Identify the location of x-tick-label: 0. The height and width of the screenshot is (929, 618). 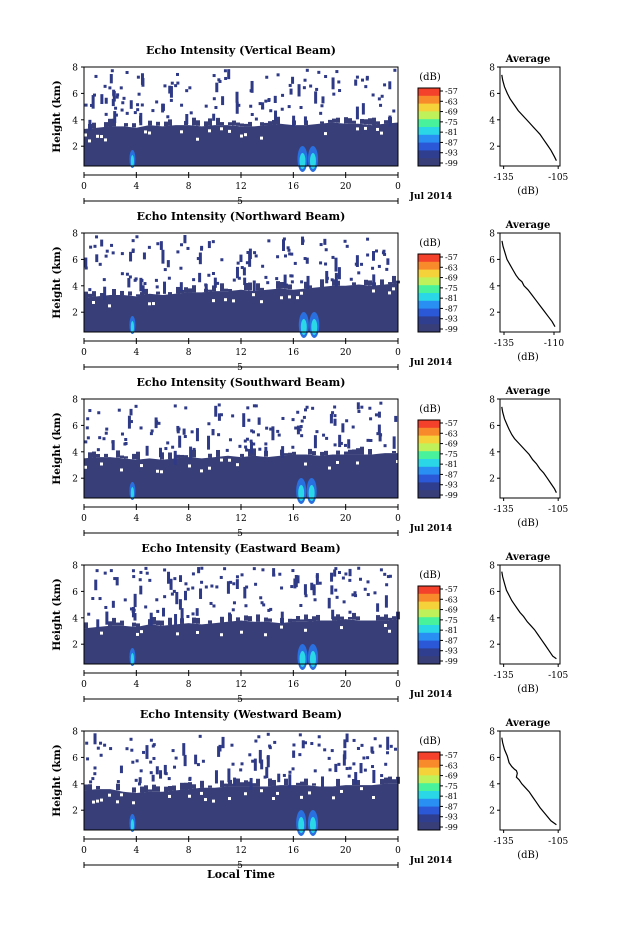
(398, 685).